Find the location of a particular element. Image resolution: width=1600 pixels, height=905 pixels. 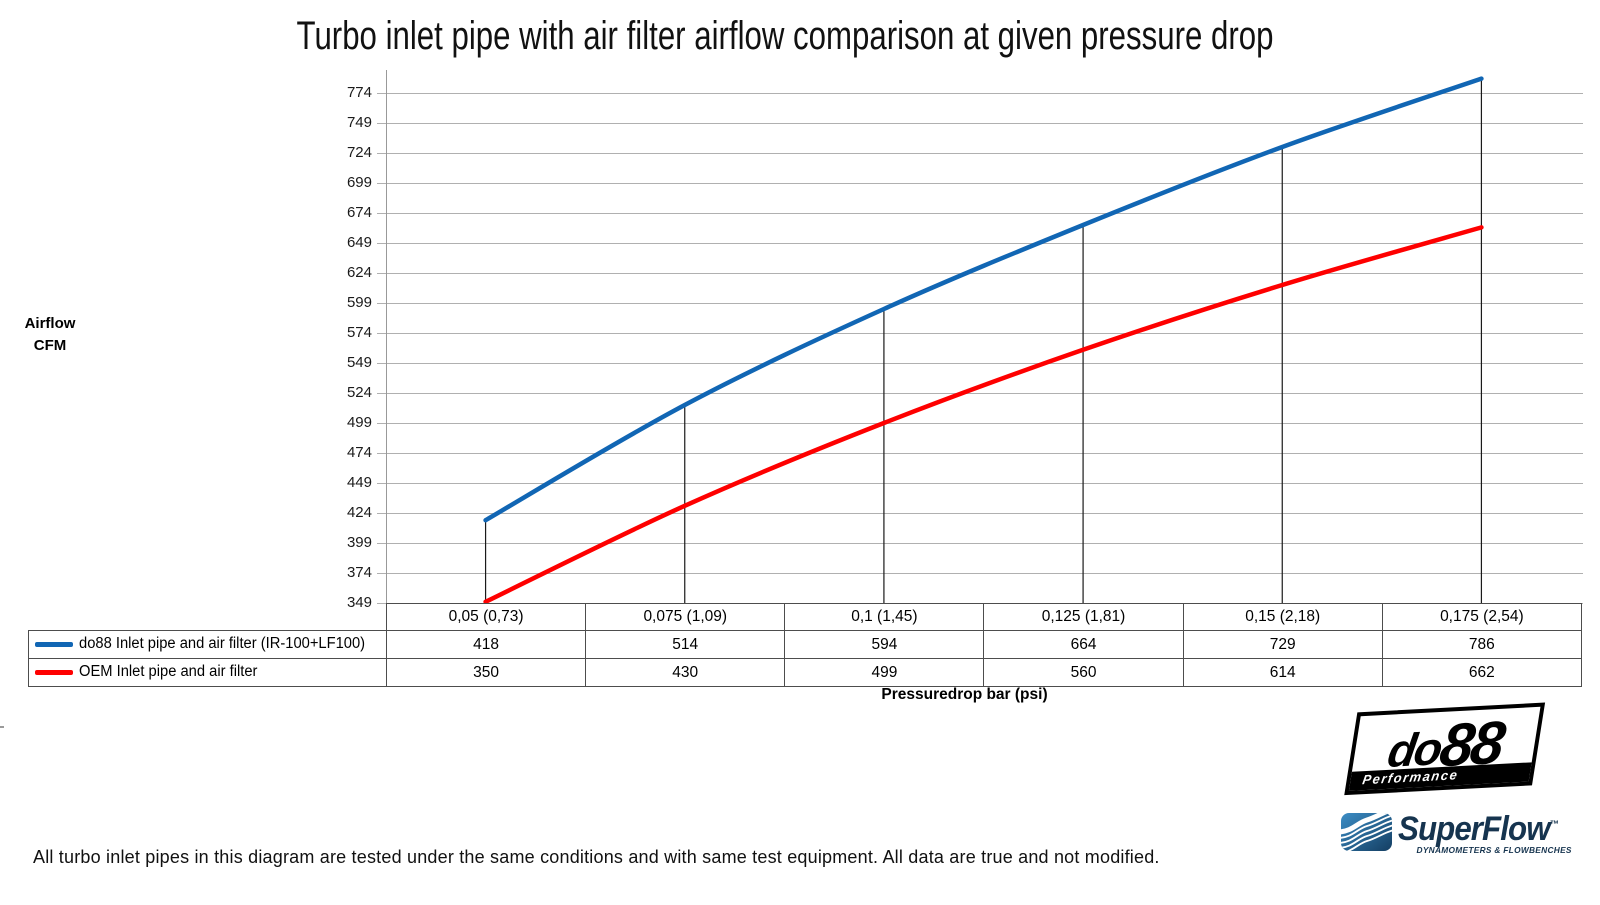

x-category-label: 0,075 (1,09) is located at coordinates (685, 617).